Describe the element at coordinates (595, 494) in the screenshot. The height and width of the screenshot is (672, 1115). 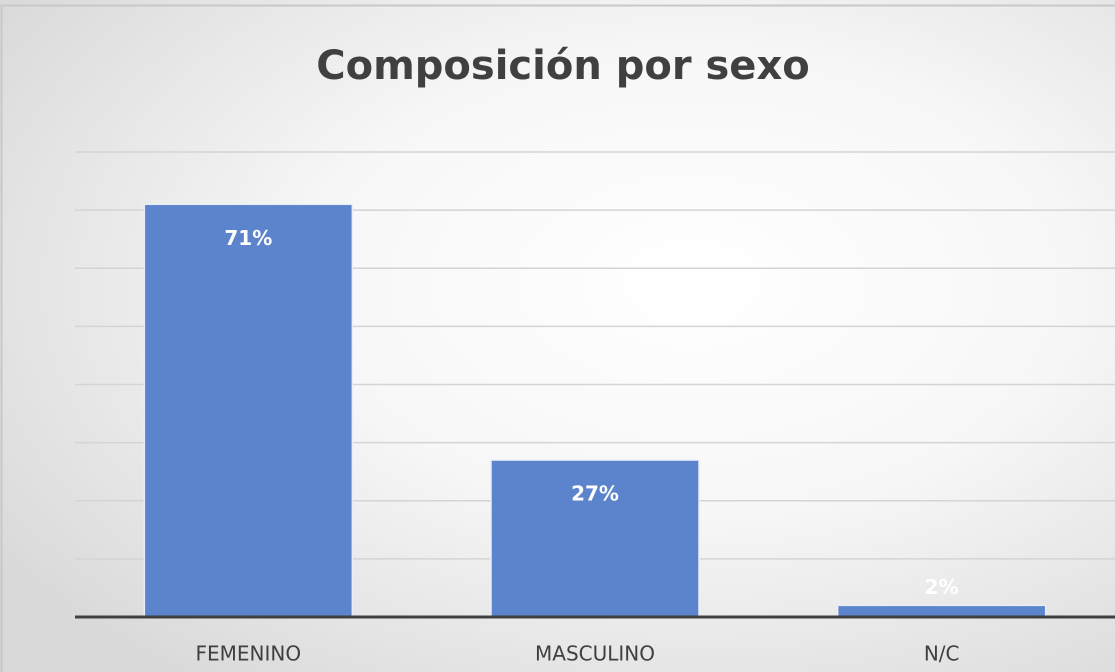
I see `data-label: 27%` at that location.